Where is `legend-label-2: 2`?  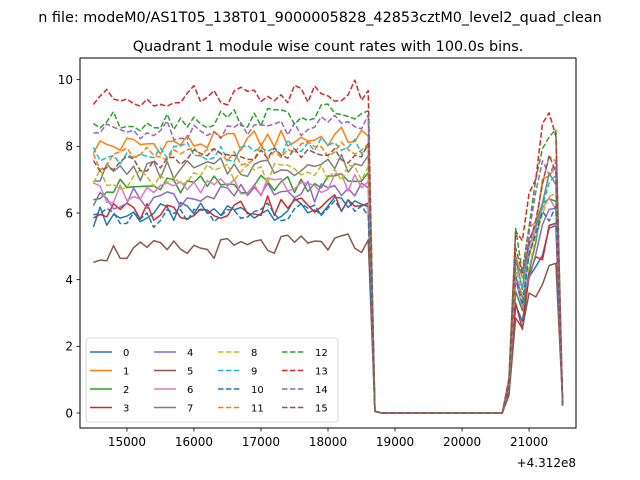
legend-label-2: 2 is located at coordinates (126, 390).